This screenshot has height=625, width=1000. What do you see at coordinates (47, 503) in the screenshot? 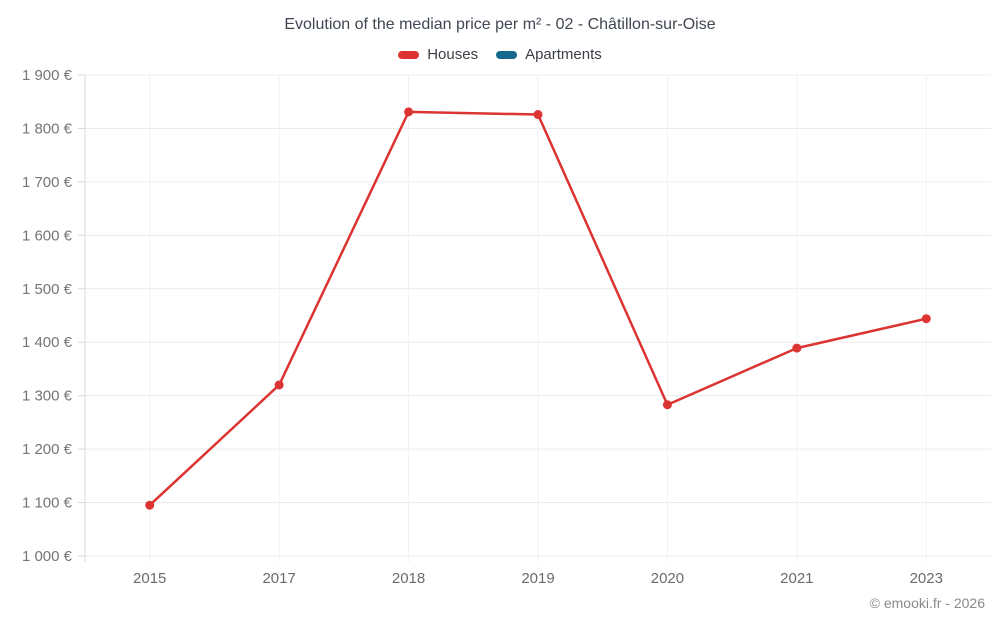
I see `y-tick-label: 1 100 €` at bounding box center [47, 503].